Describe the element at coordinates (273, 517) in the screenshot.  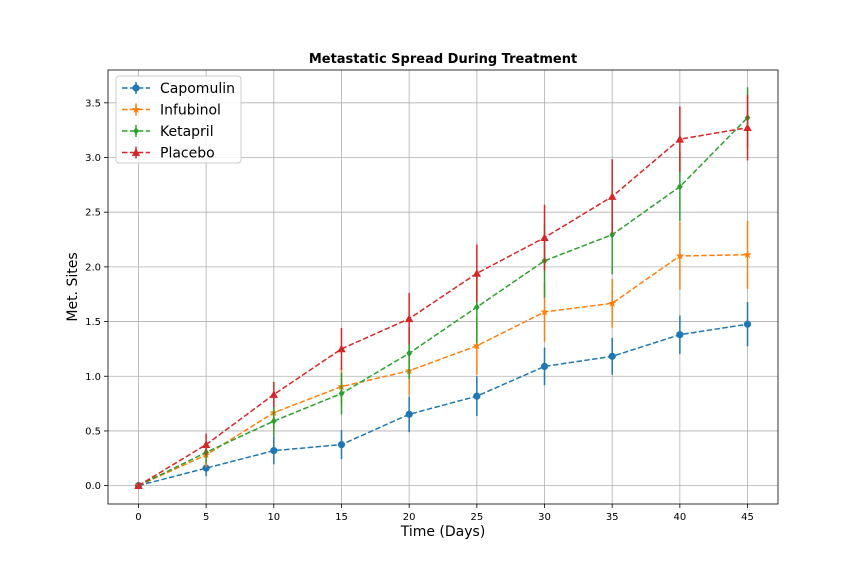
I see `x-tick-label: 10` at that location.